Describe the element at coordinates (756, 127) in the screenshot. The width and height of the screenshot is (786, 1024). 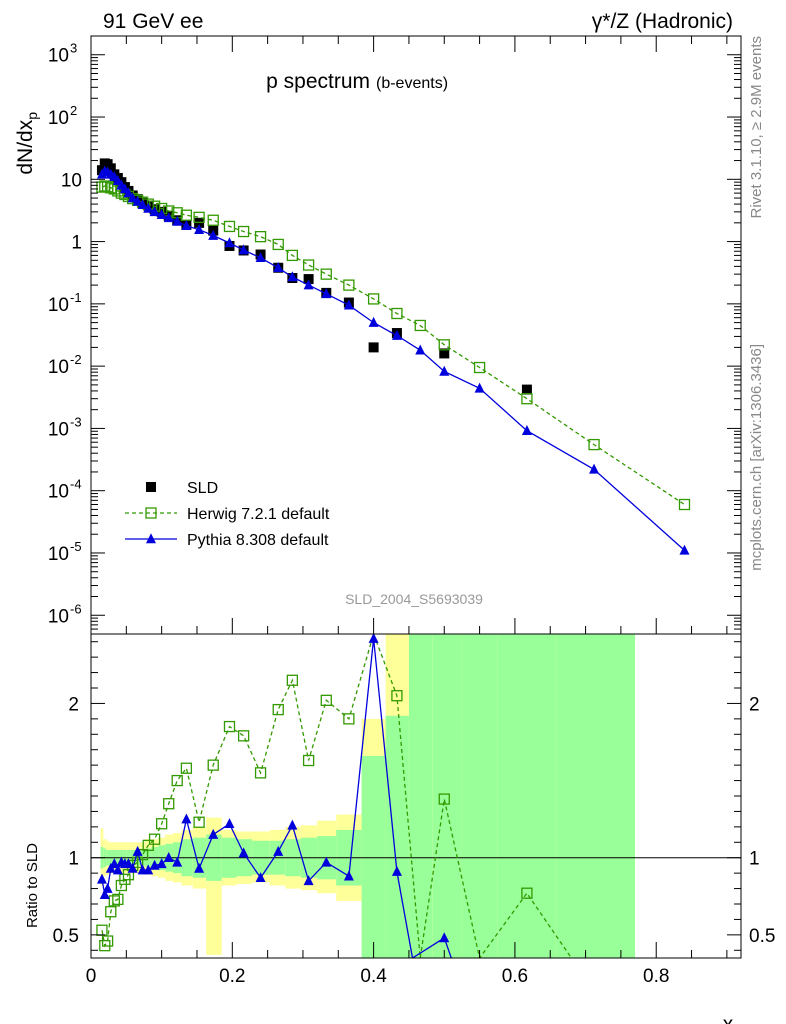
I see `rivet-label: Rivet 3.1.10, ≥ 2.9M events` at that location.